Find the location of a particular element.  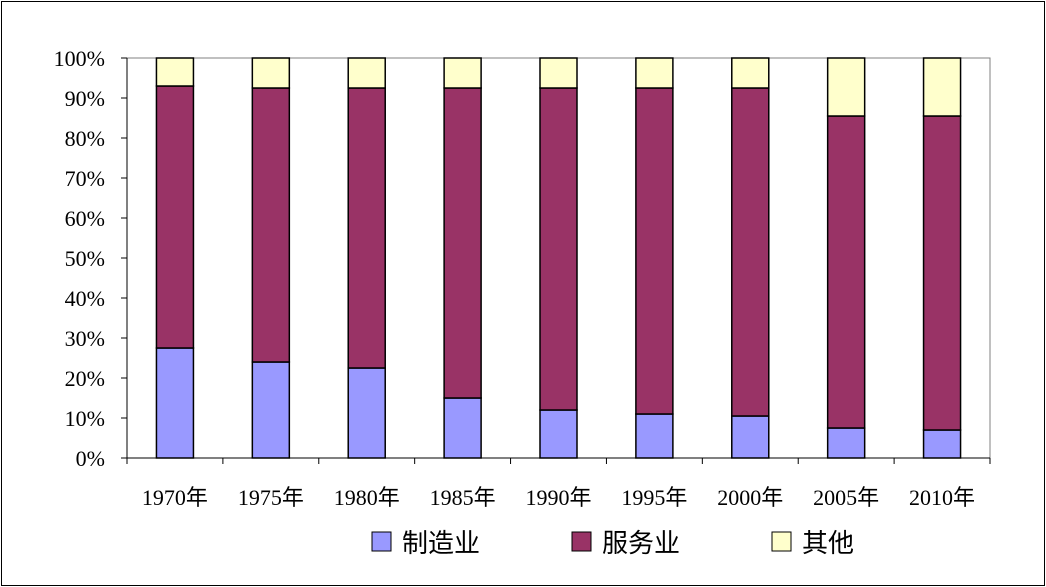

legend-swatch-manufacturing is located at coordinates (381, 541).